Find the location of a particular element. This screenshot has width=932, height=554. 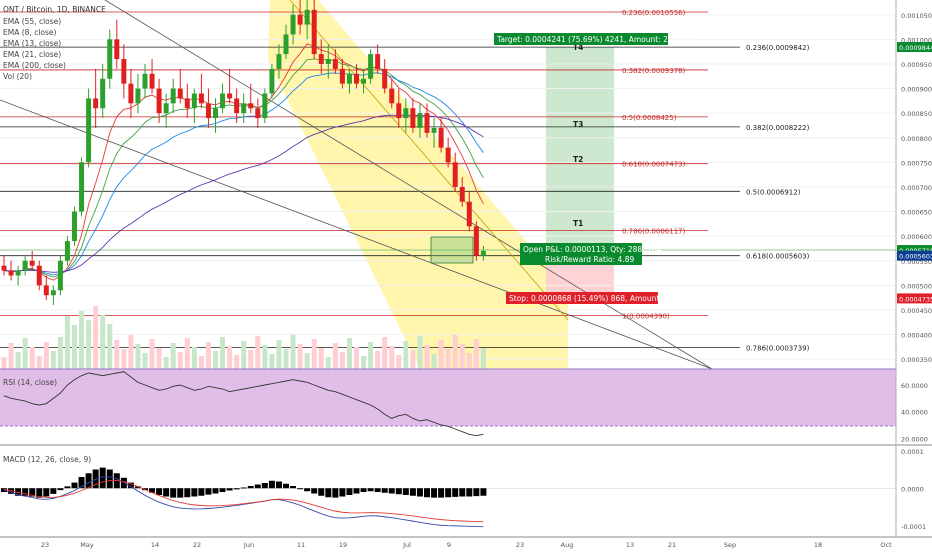

stop-label-box is located at coordinates (582, 298).